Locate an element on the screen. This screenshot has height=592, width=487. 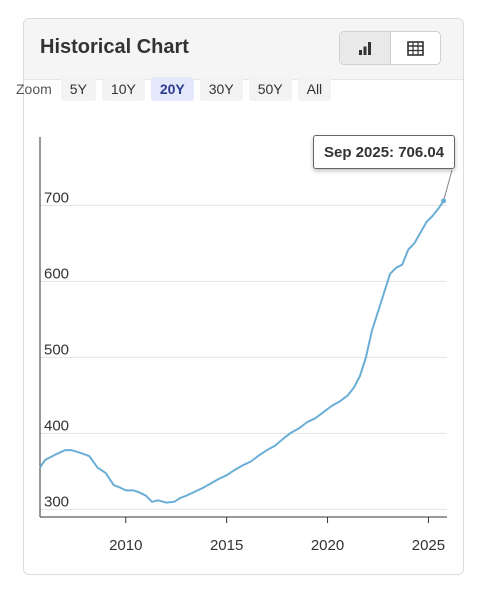
zoom-option-all: All is located at coordinates (314, 89).